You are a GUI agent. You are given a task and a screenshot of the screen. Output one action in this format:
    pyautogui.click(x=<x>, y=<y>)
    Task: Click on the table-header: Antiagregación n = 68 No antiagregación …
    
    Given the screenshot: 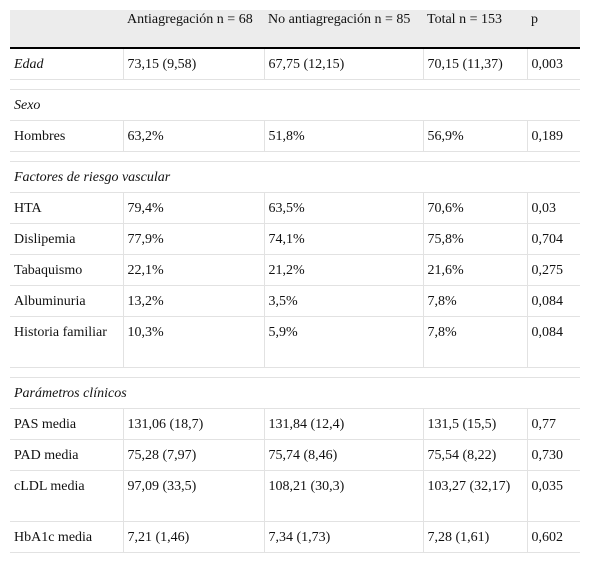 What is the action you would take?
    pyautogui.click(x=295, y=29)
    